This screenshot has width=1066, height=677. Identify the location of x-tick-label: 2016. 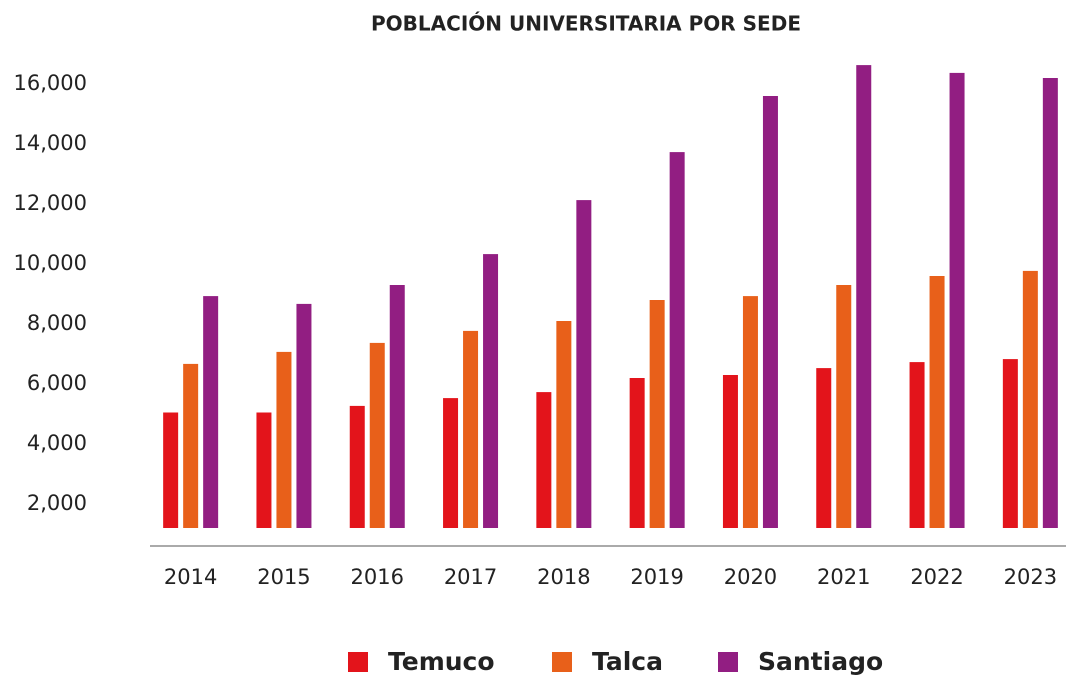
(377, 577).